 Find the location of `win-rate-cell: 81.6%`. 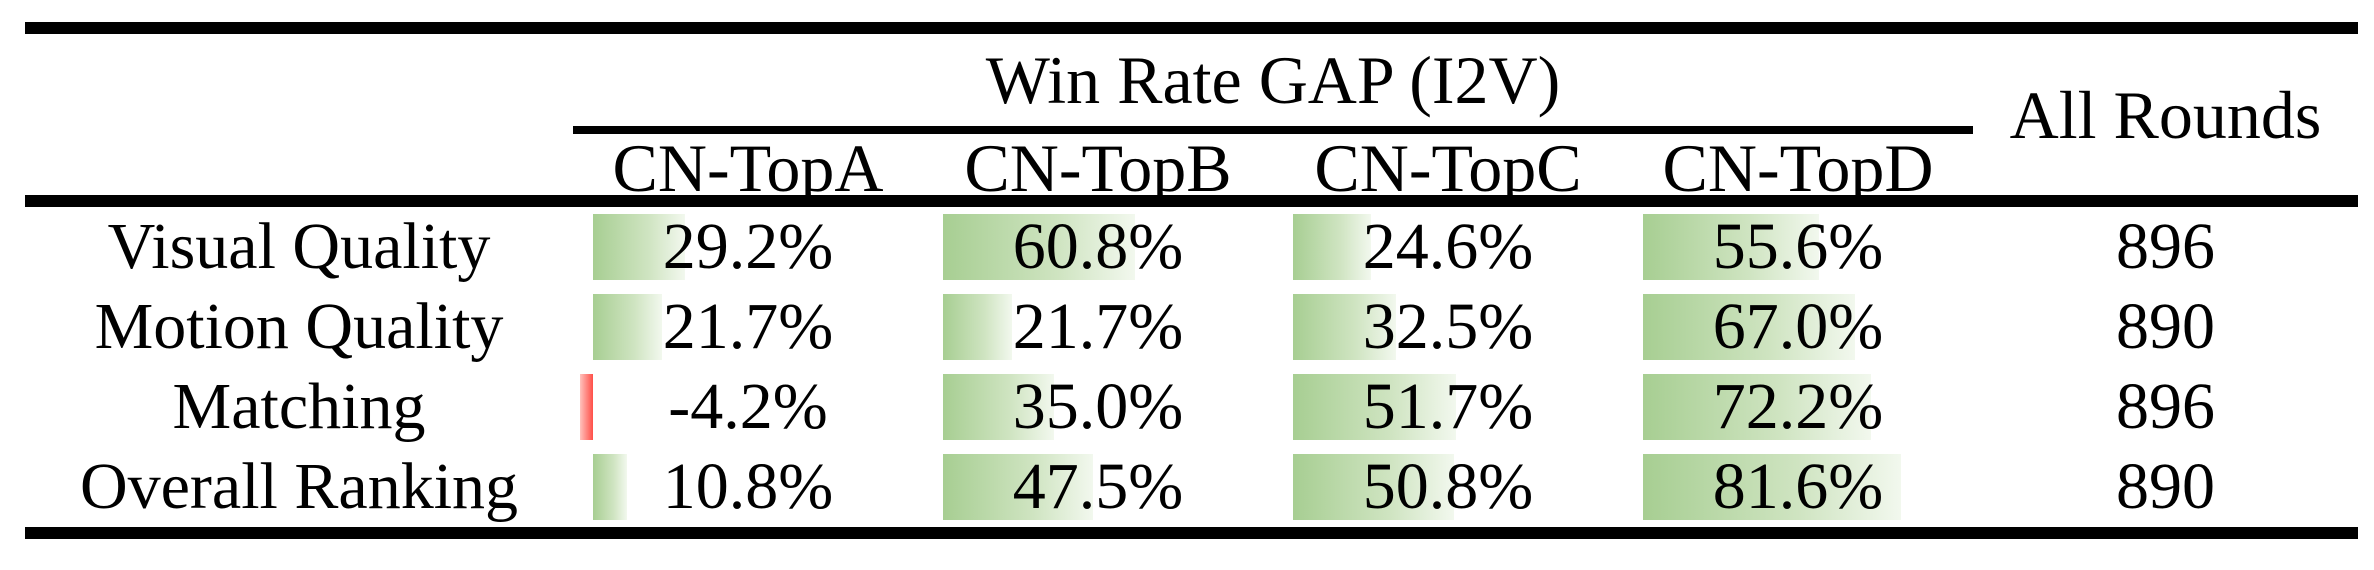

win-rate-cell: 81.6% is located at coordinates (1798, 487).